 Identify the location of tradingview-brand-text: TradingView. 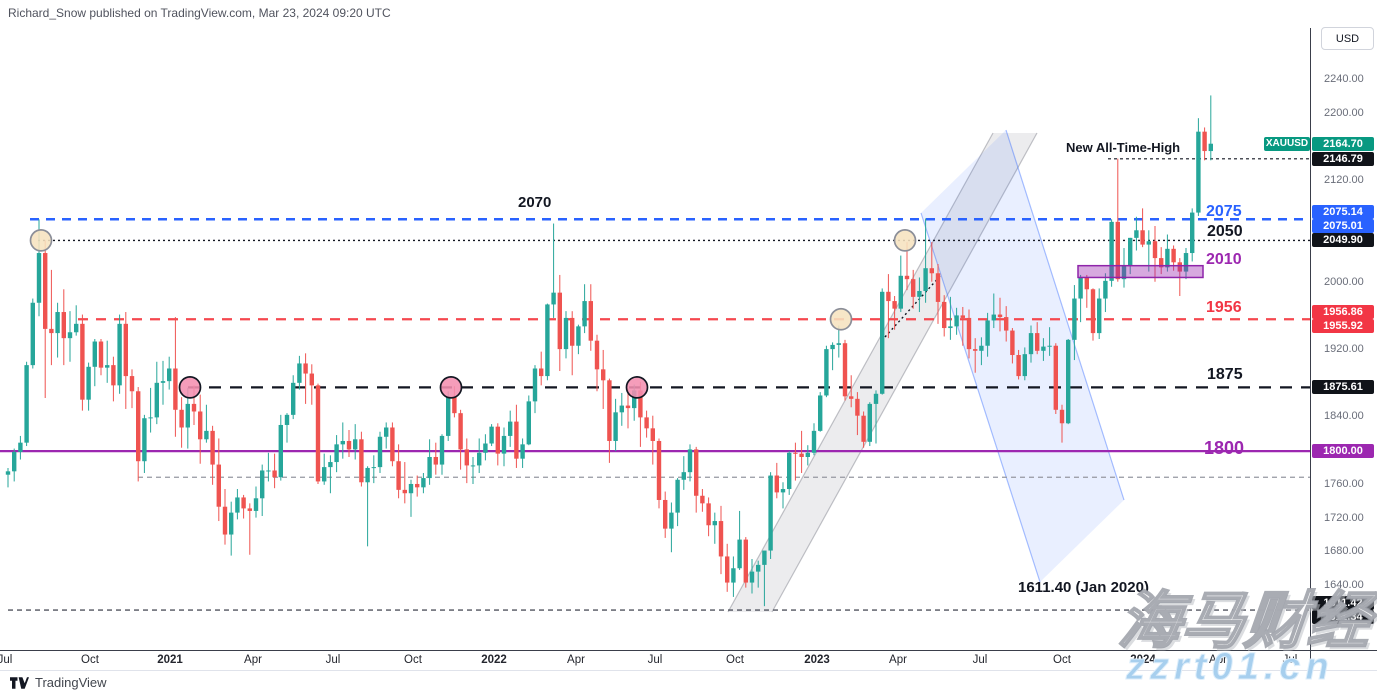
(71, 682).